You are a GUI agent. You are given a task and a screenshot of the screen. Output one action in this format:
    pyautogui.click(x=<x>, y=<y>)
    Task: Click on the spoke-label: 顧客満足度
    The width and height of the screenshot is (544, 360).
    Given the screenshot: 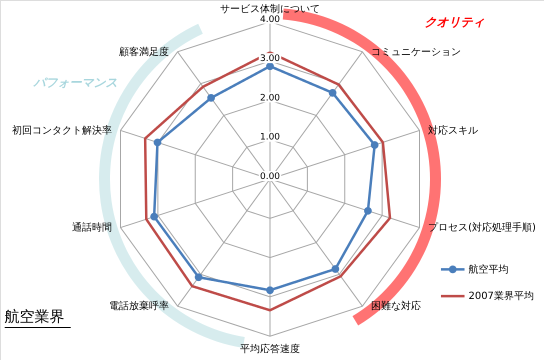 What is the action you would take?
    pyautogui.click(x=143, y=52)
    